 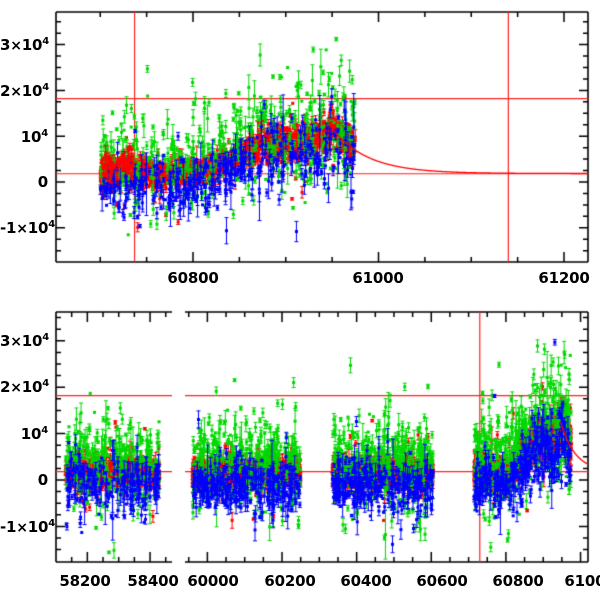 What do you see at coordinates (582, 581) in the screenshot?
I see `bottom-xtick-label-61000: 61000` at bounding box center [582, 581].